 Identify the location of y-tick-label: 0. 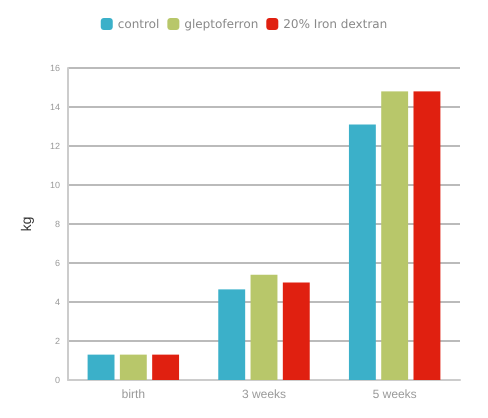
(57, 380).